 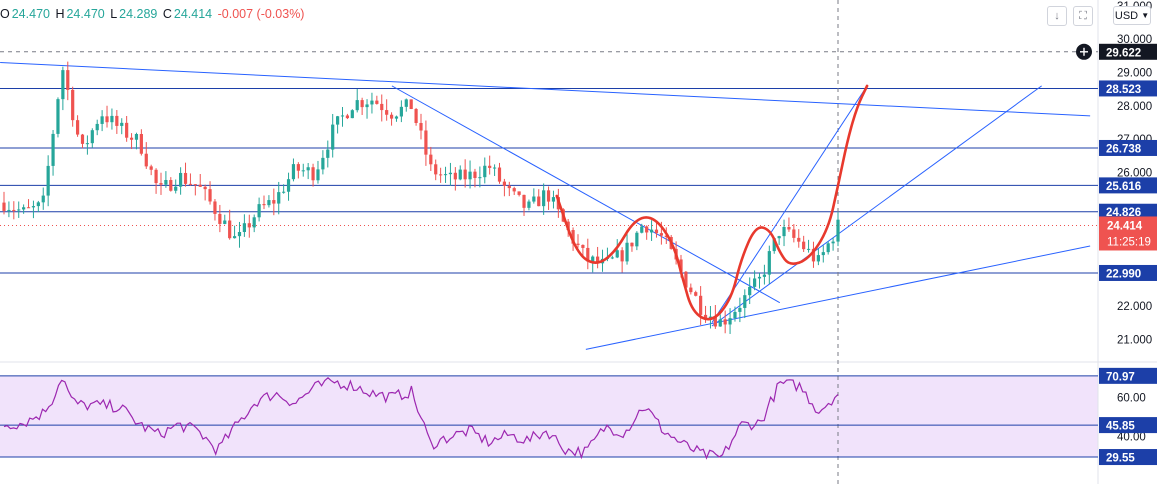 What do you see at coordinates (85, 14) in the screenshot?
I see `high-value: 24.470` at bounding box center [85, 14].